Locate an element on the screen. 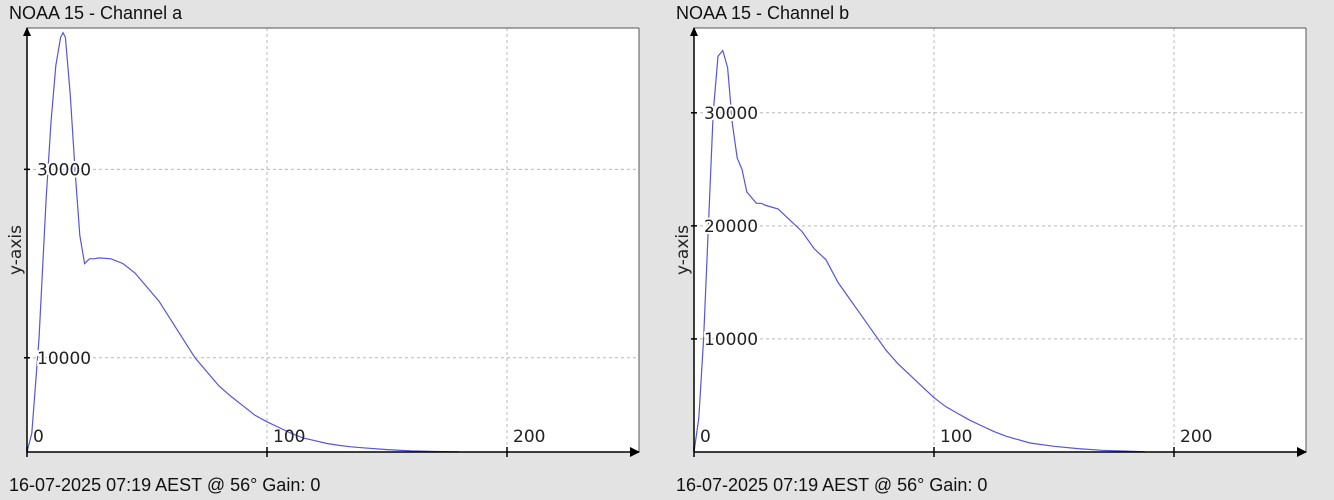 This screenshot has width=1334, height=500. y-tick-label: 20000 is located at coordinates (731, 227).